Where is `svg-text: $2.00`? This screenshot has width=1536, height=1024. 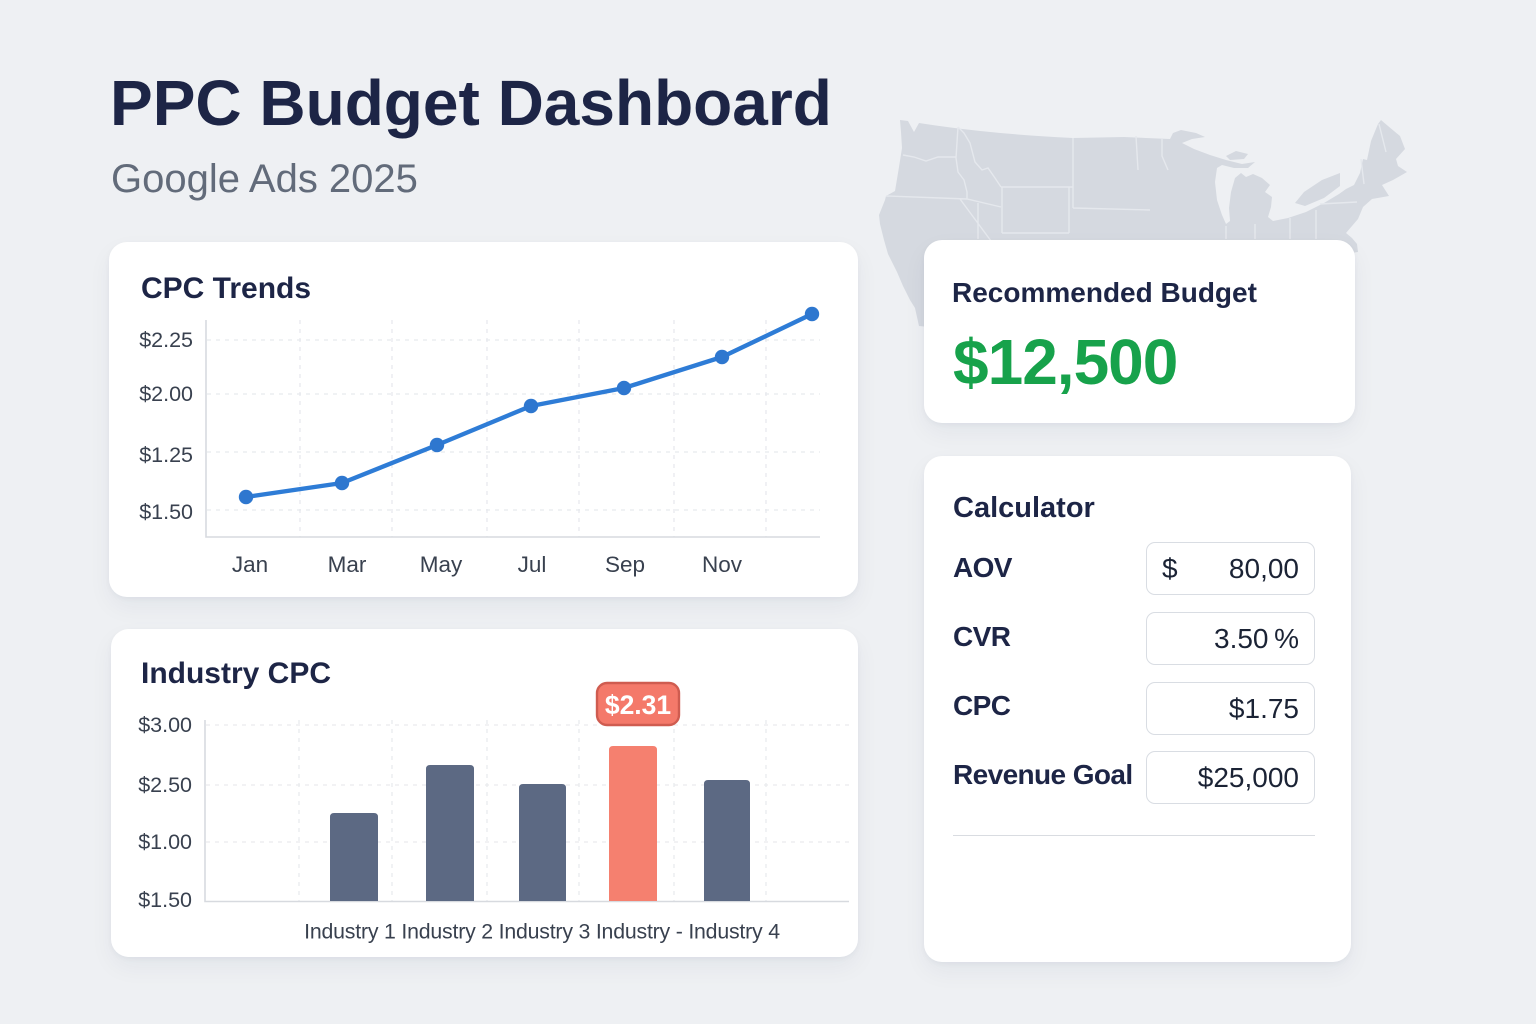 svg-text: $2.00 is located at coordinates (166, 394).